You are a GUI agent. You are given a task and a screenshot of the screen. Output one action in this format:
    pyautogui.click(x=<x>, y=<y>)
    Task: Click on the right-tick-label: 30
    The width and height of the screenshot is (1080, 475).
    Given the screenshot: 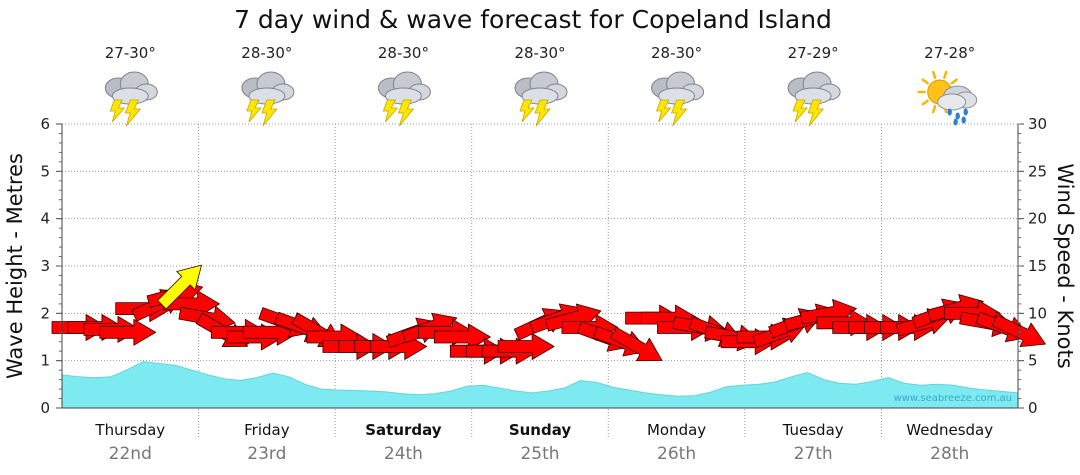 What is the action you would take?
    pyautogui.click(x=1037, y=124)
    